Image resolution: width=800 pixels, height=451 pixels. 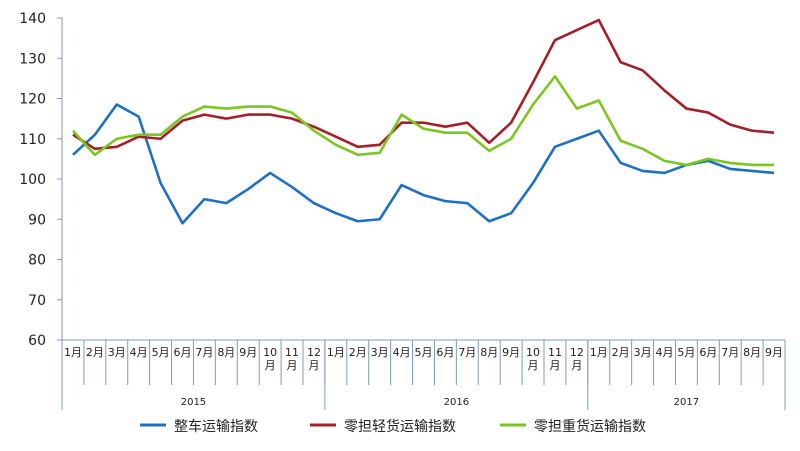 I want to click on y-tick-label: 70, so click(x=37, y=301).